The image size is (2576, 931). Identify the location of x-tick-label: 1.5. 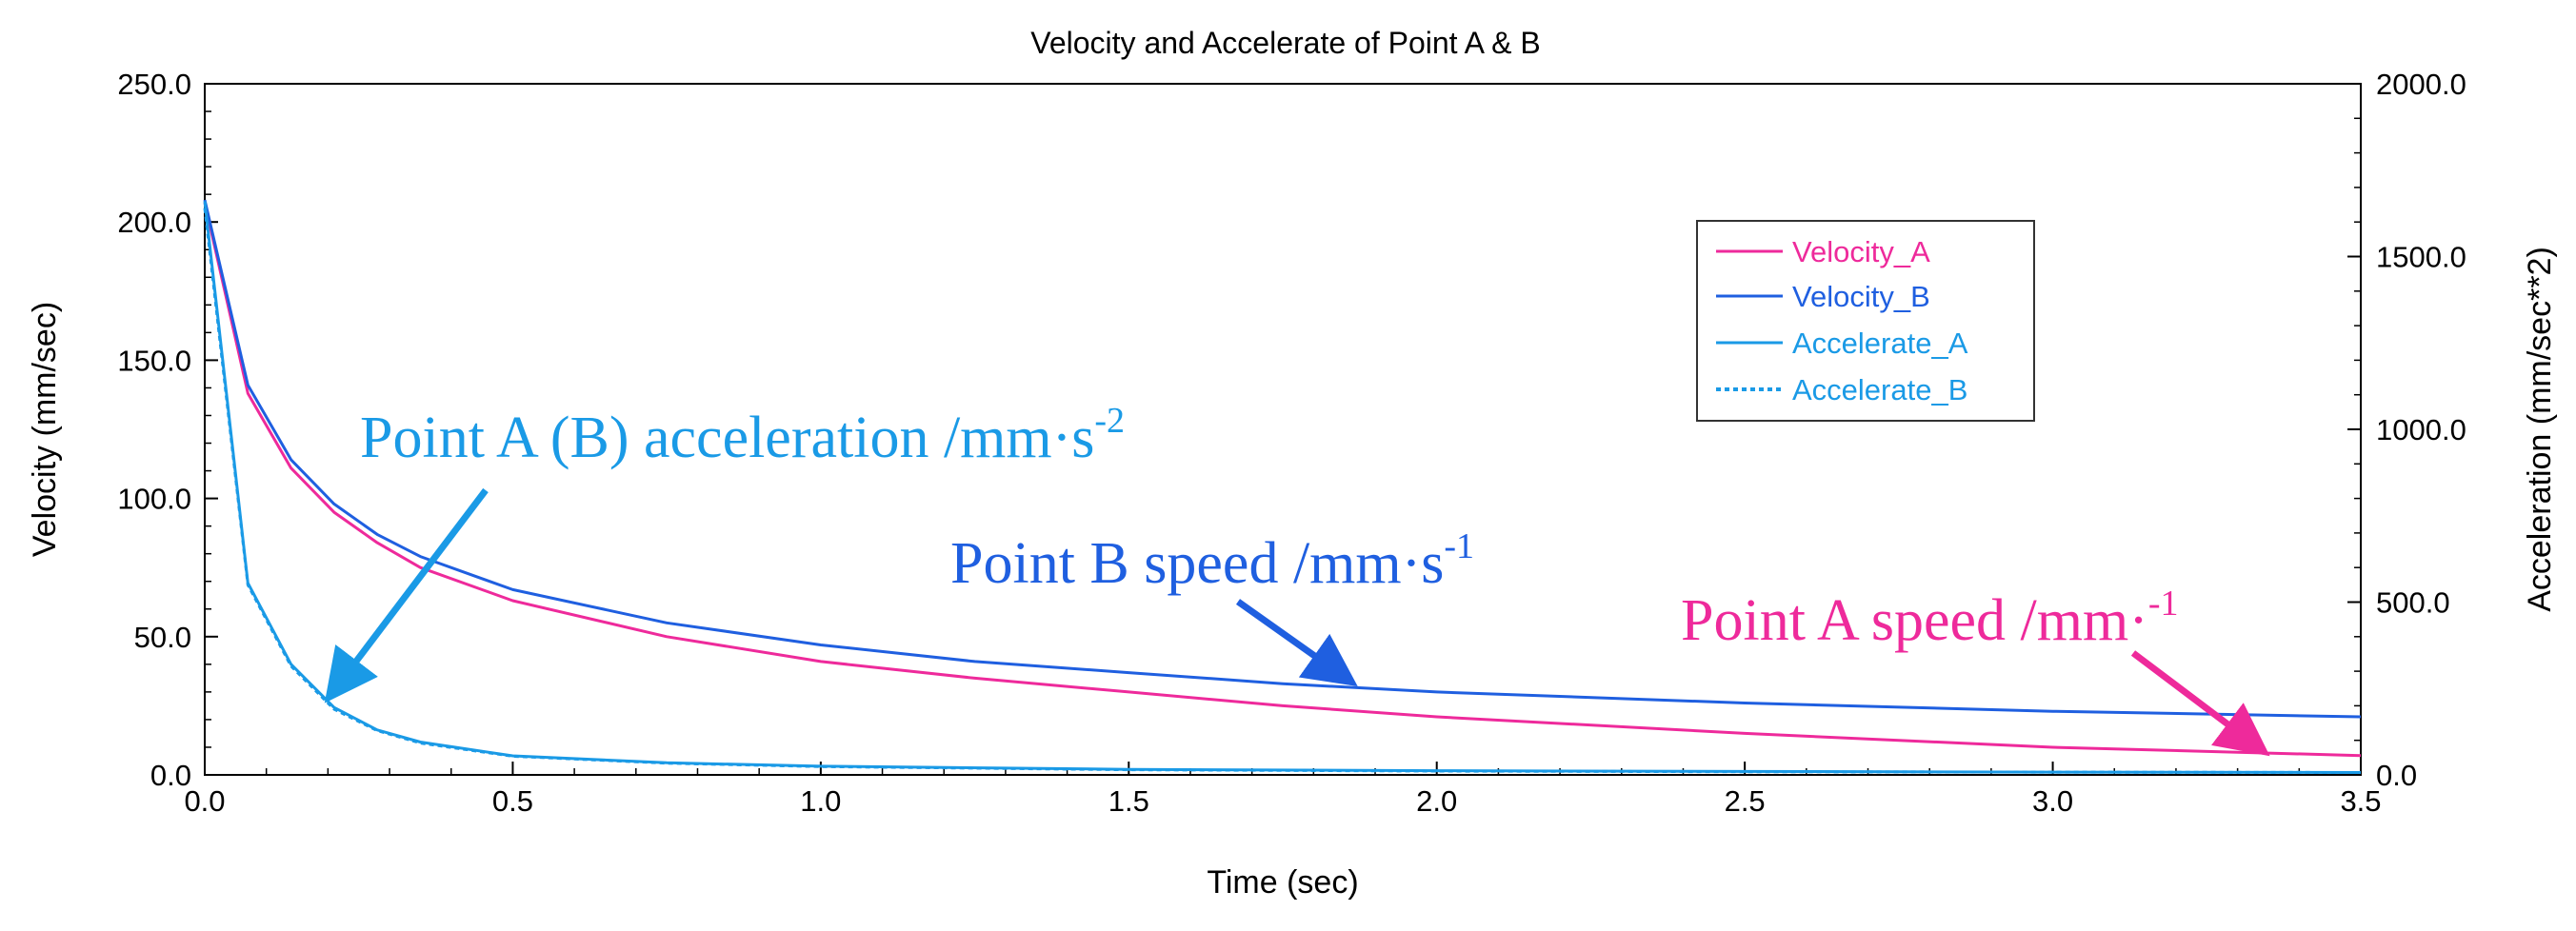
(1128, 801).